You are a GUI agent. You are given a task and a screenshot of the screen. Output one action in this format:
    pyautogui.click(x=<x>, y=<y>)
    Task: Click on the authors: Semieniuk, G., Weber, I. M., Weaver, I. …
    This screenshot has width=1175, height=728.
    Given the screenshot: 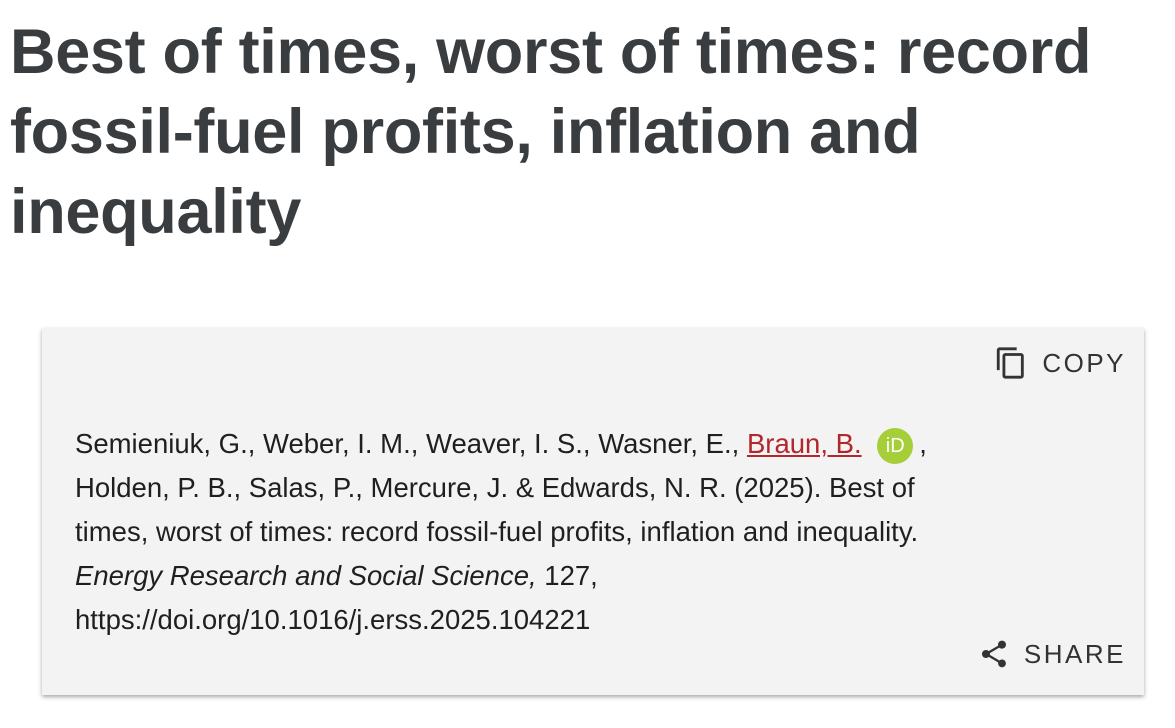 What is the action you would take?
    pyautogui.click(x=407, y=443)
    